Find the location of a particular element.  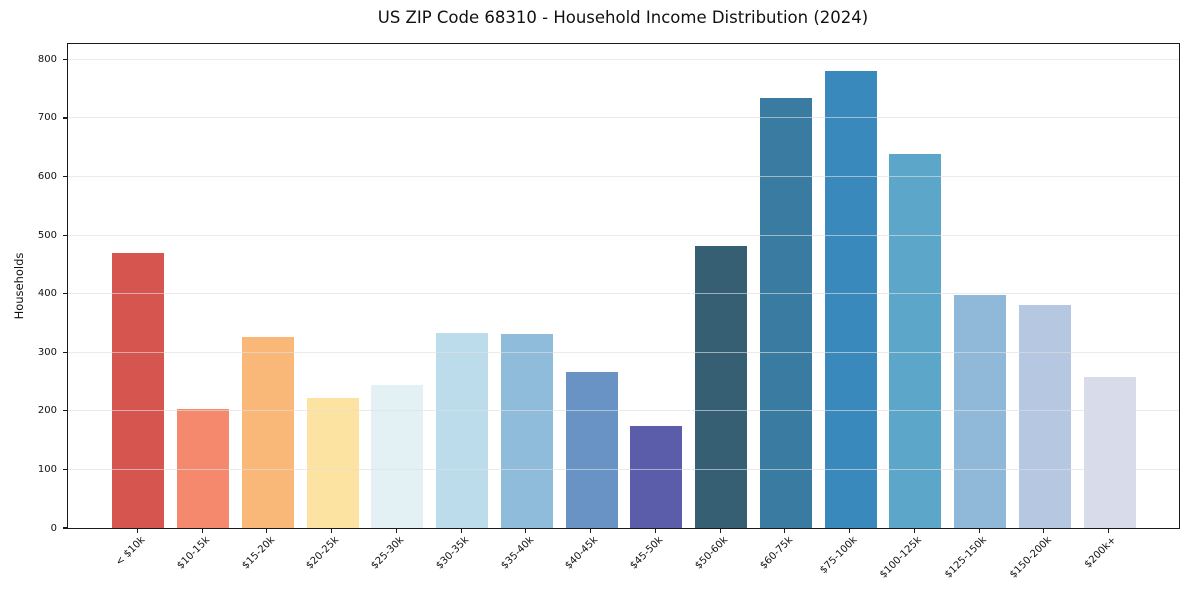

x-tick-label-3: $20-25k is located at coordinates (323, 553).